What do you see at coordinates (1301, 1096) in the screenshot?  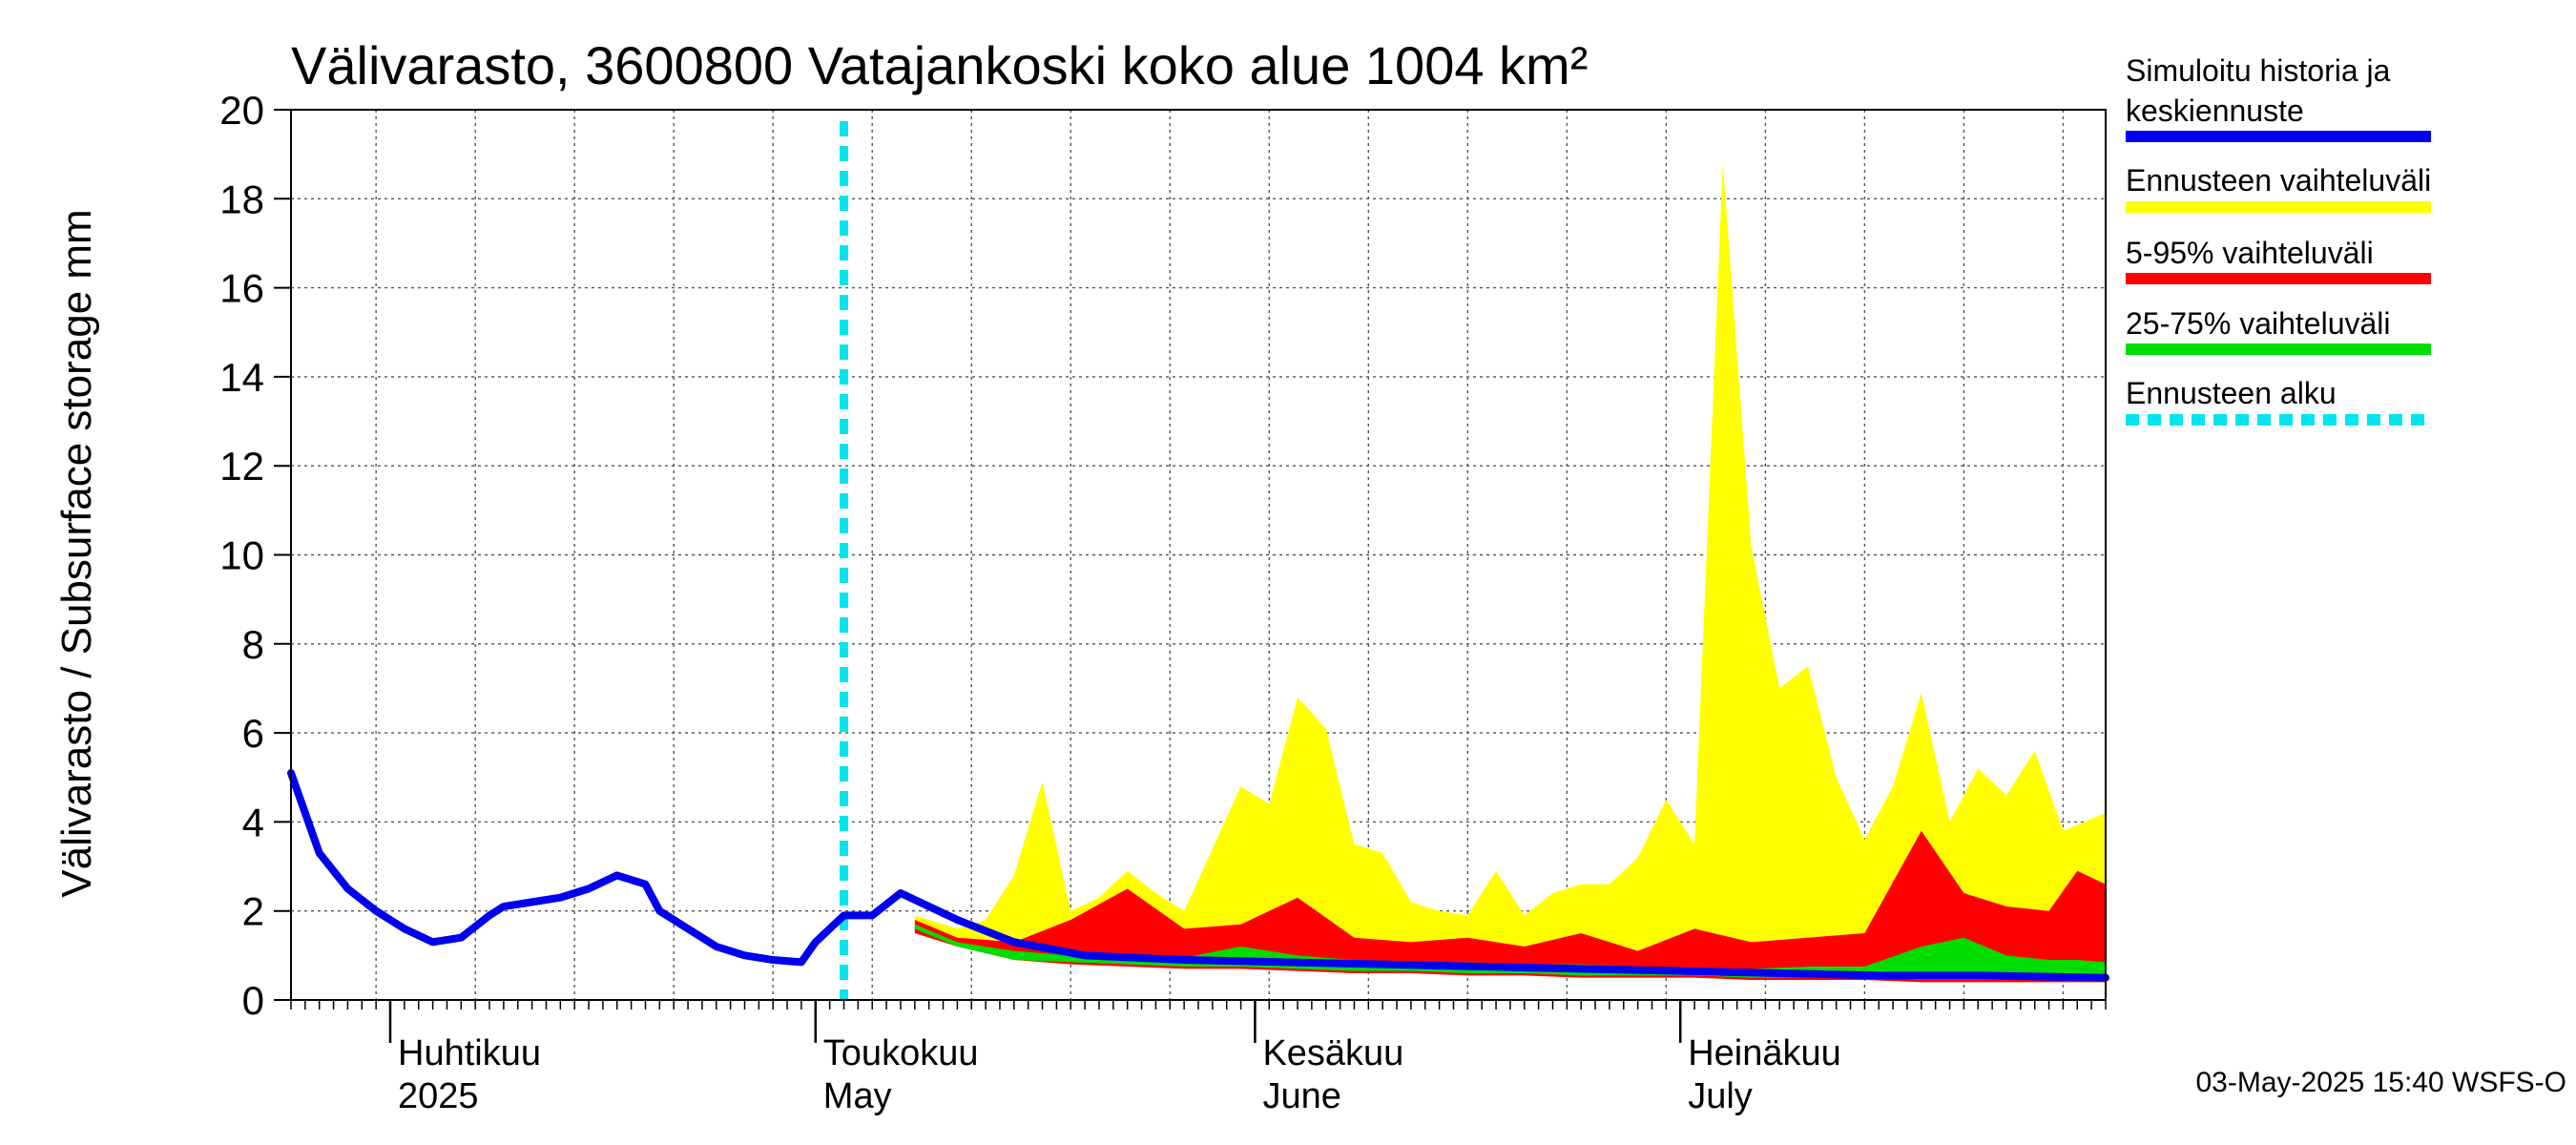 I see `month-label-en-2: June` at bounding box center [1301, 1096].